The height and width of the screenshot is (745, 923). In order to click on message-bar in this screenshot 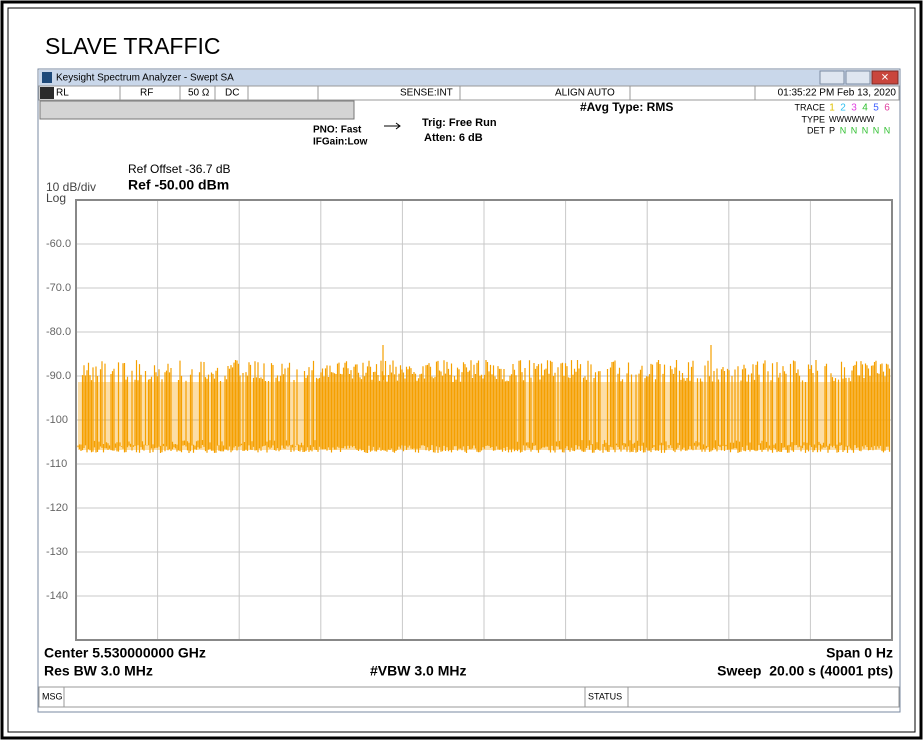, I will do `click(197, 110)`.